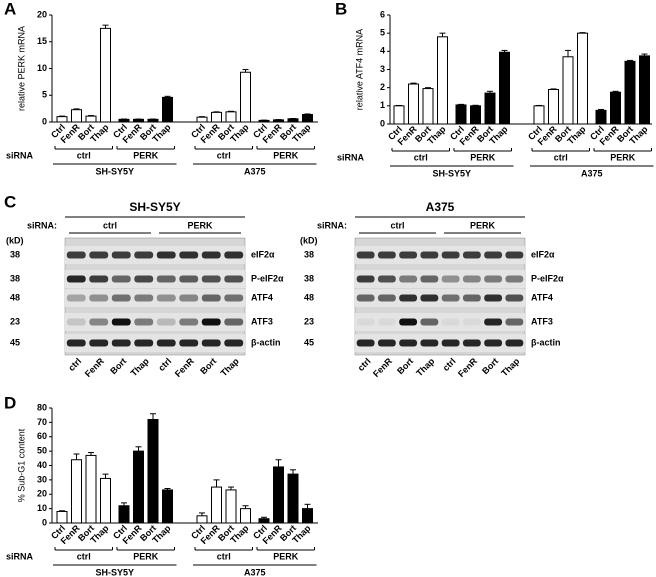  What do you see at coordinates (267, 278) in the screenshot?
I see `protein-name: P-eIF2α` at bounding box center [267, 278].